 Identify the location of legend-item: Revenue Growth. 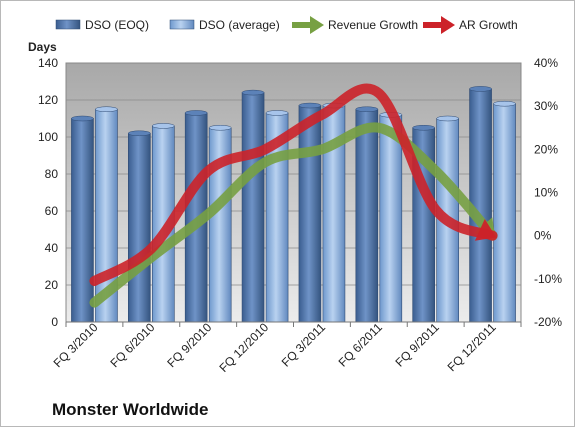
(355, 25).